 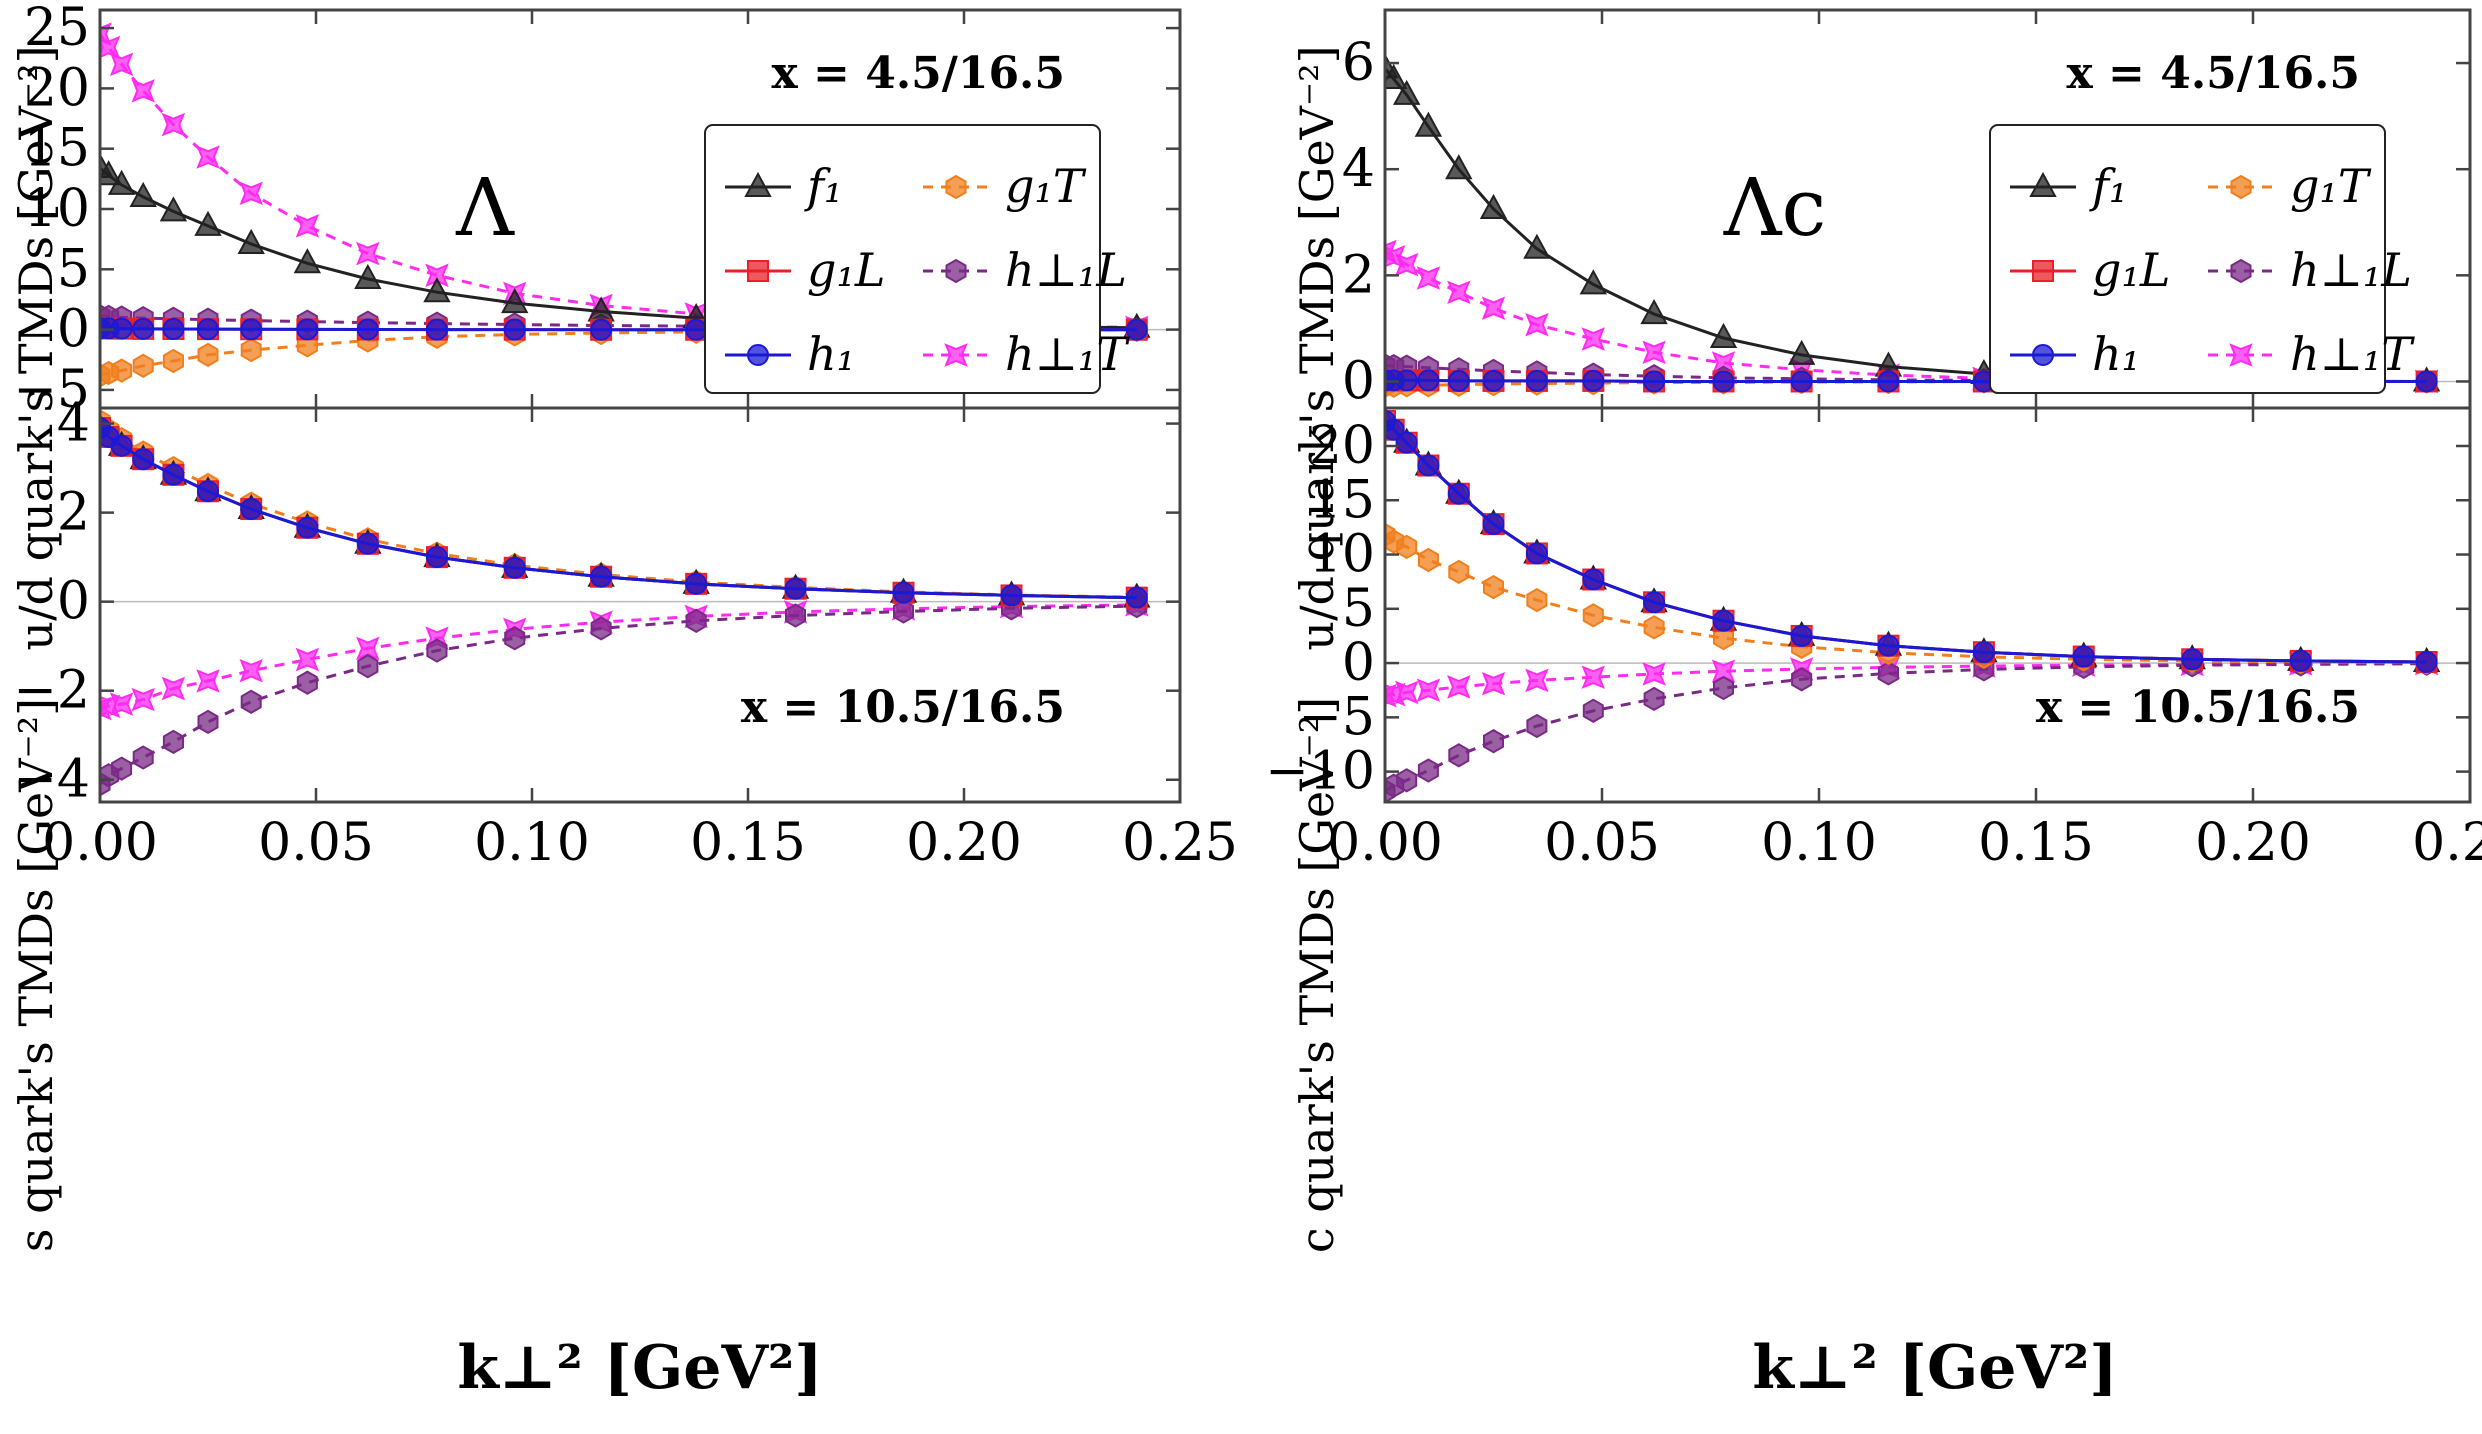 I want to click on y-tick-label: −10, so click(x=1320, y=772).